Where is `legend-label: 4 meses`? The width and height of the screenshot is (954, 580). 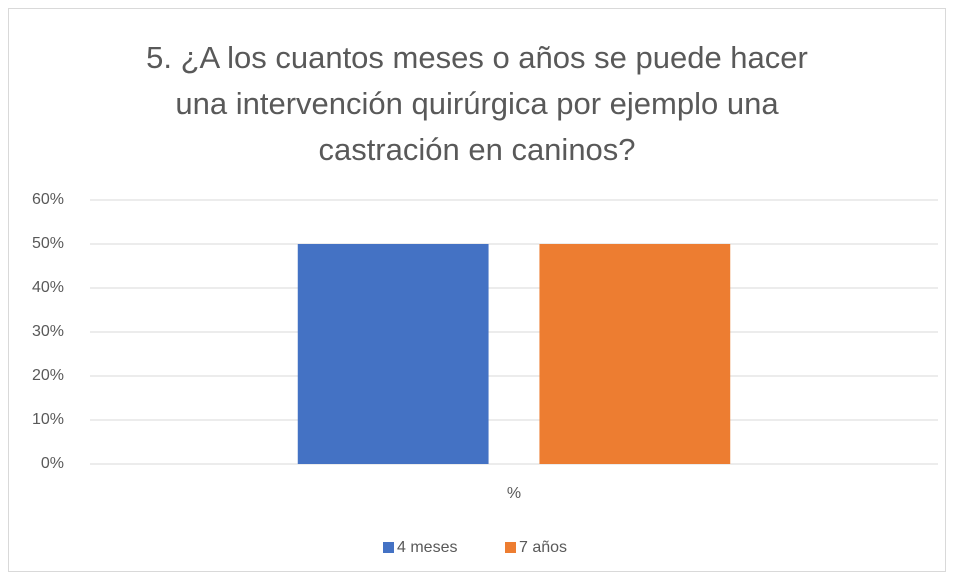
legend-label: 4 meses is located at coordinates (427, 547).